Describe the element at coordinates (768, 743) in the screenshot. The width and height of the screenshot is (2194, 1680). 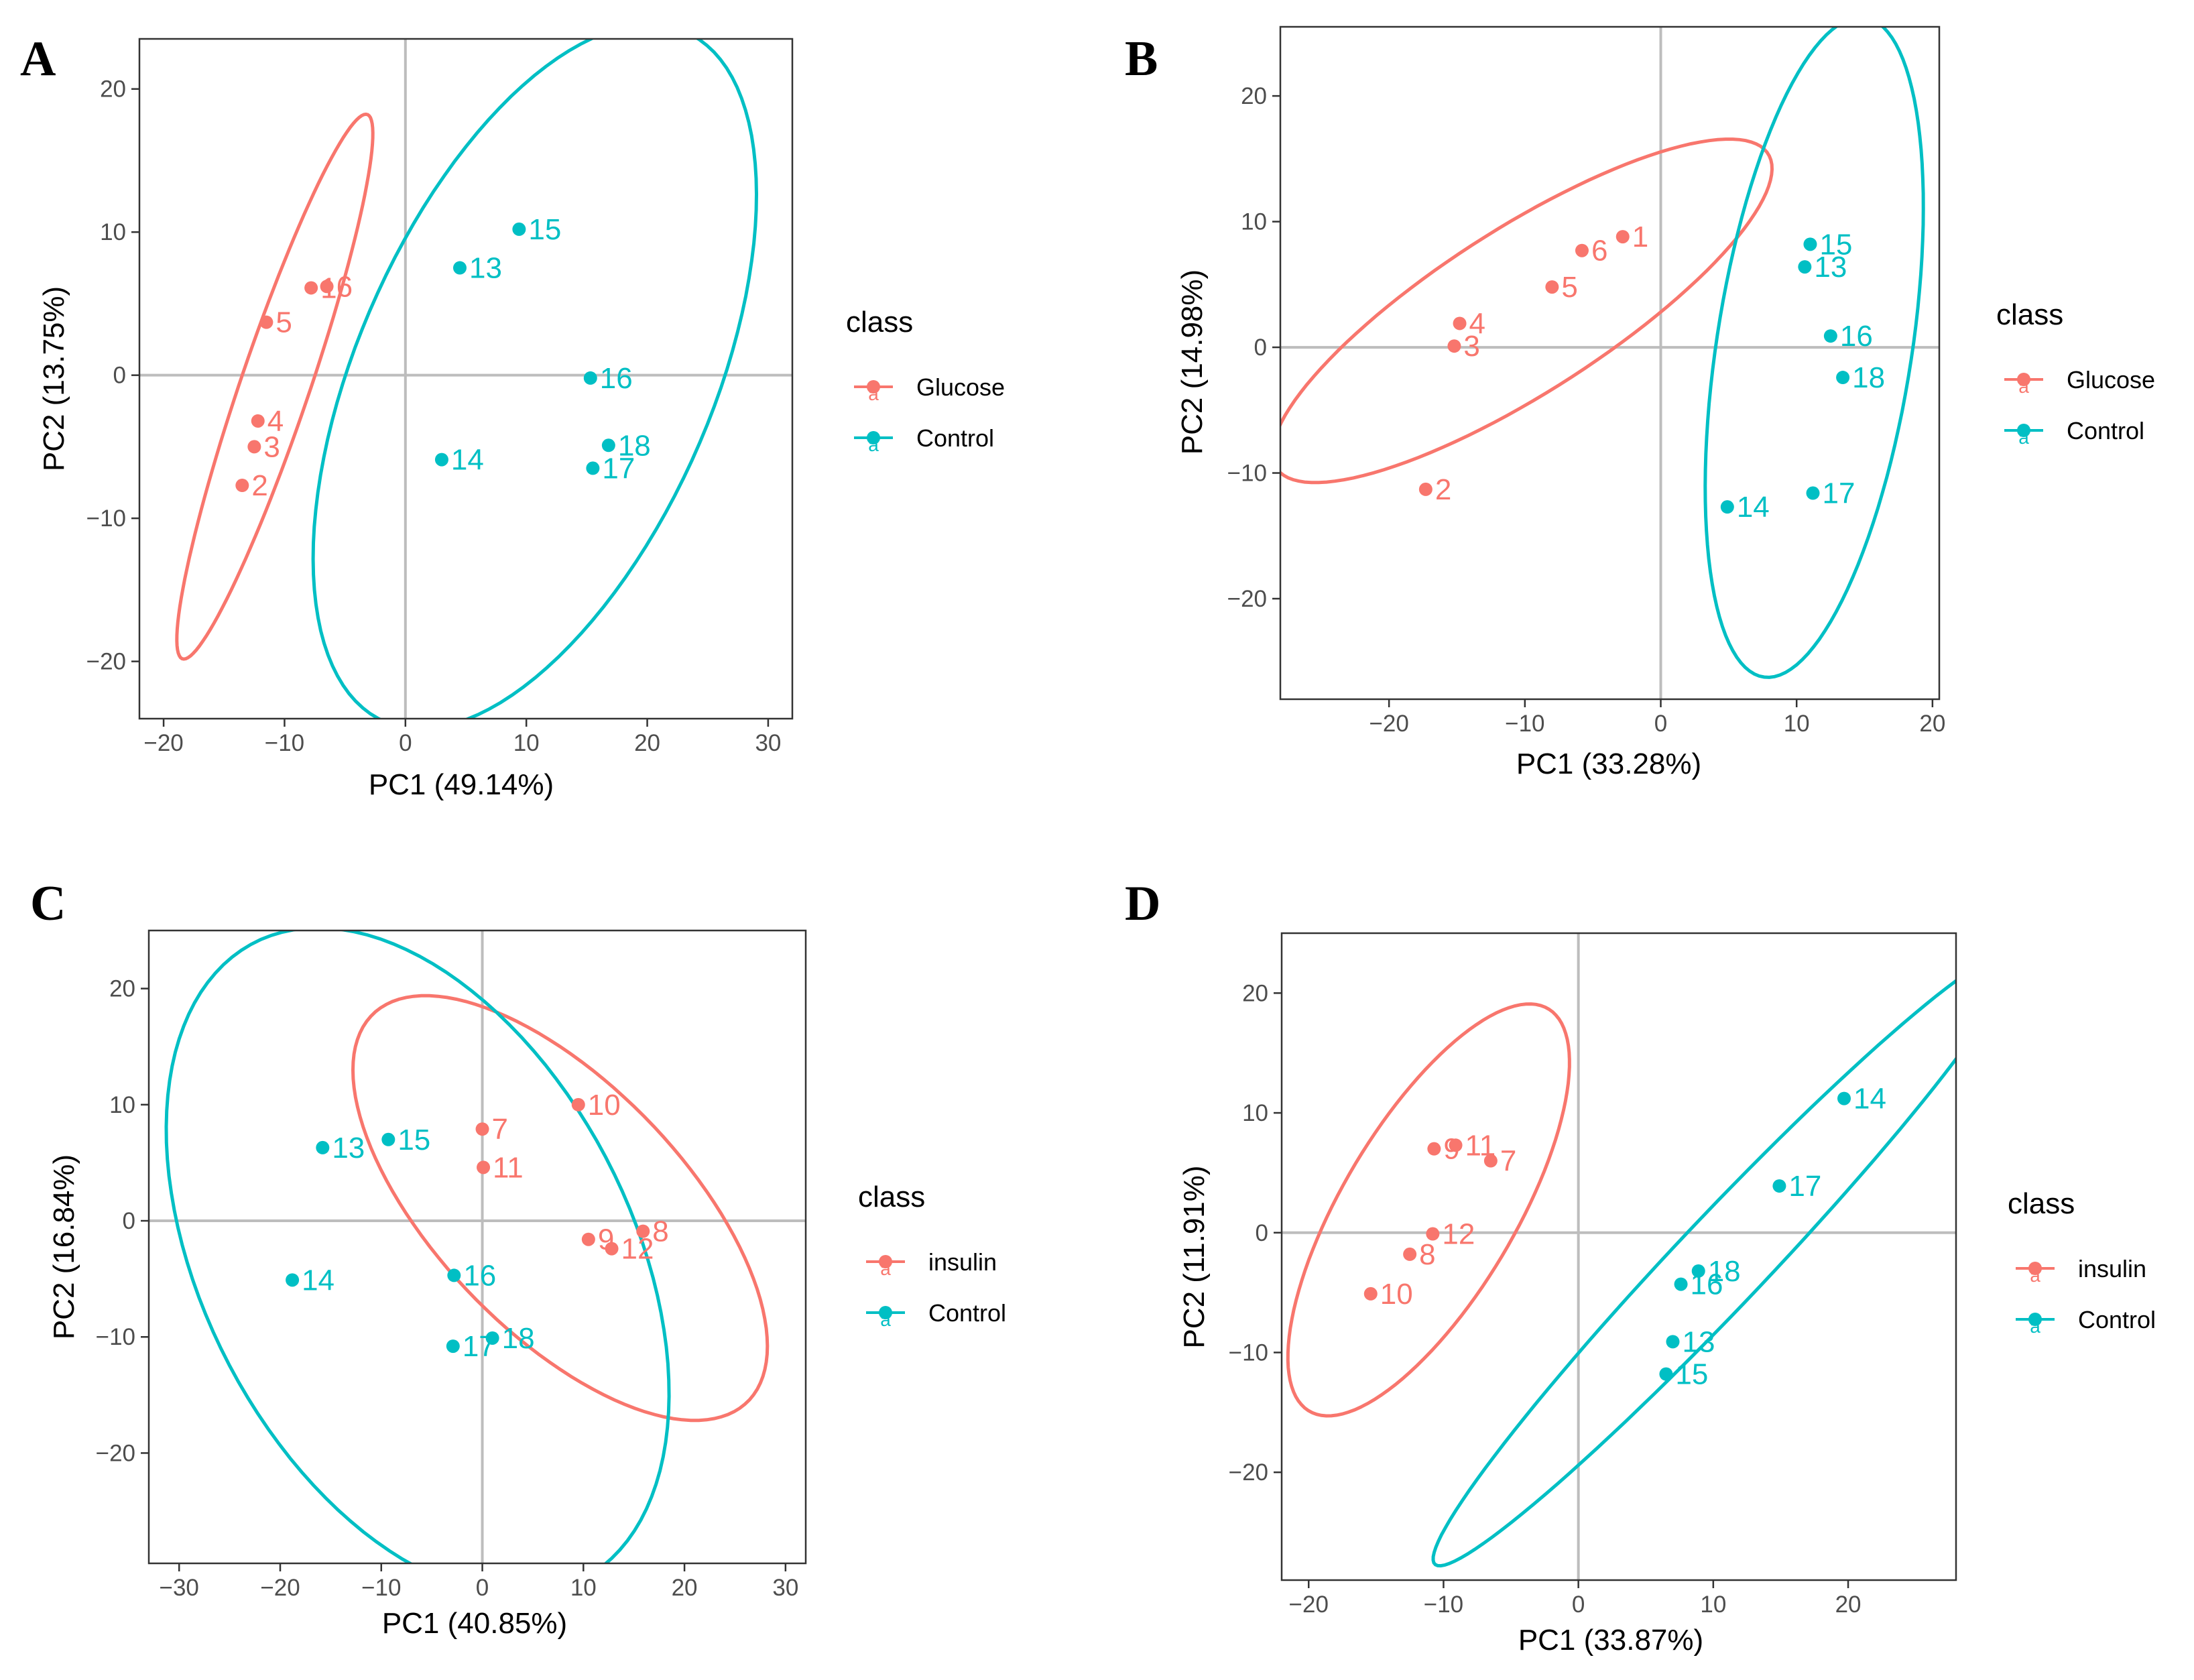
I see `x-tick-label: 30` at that location.